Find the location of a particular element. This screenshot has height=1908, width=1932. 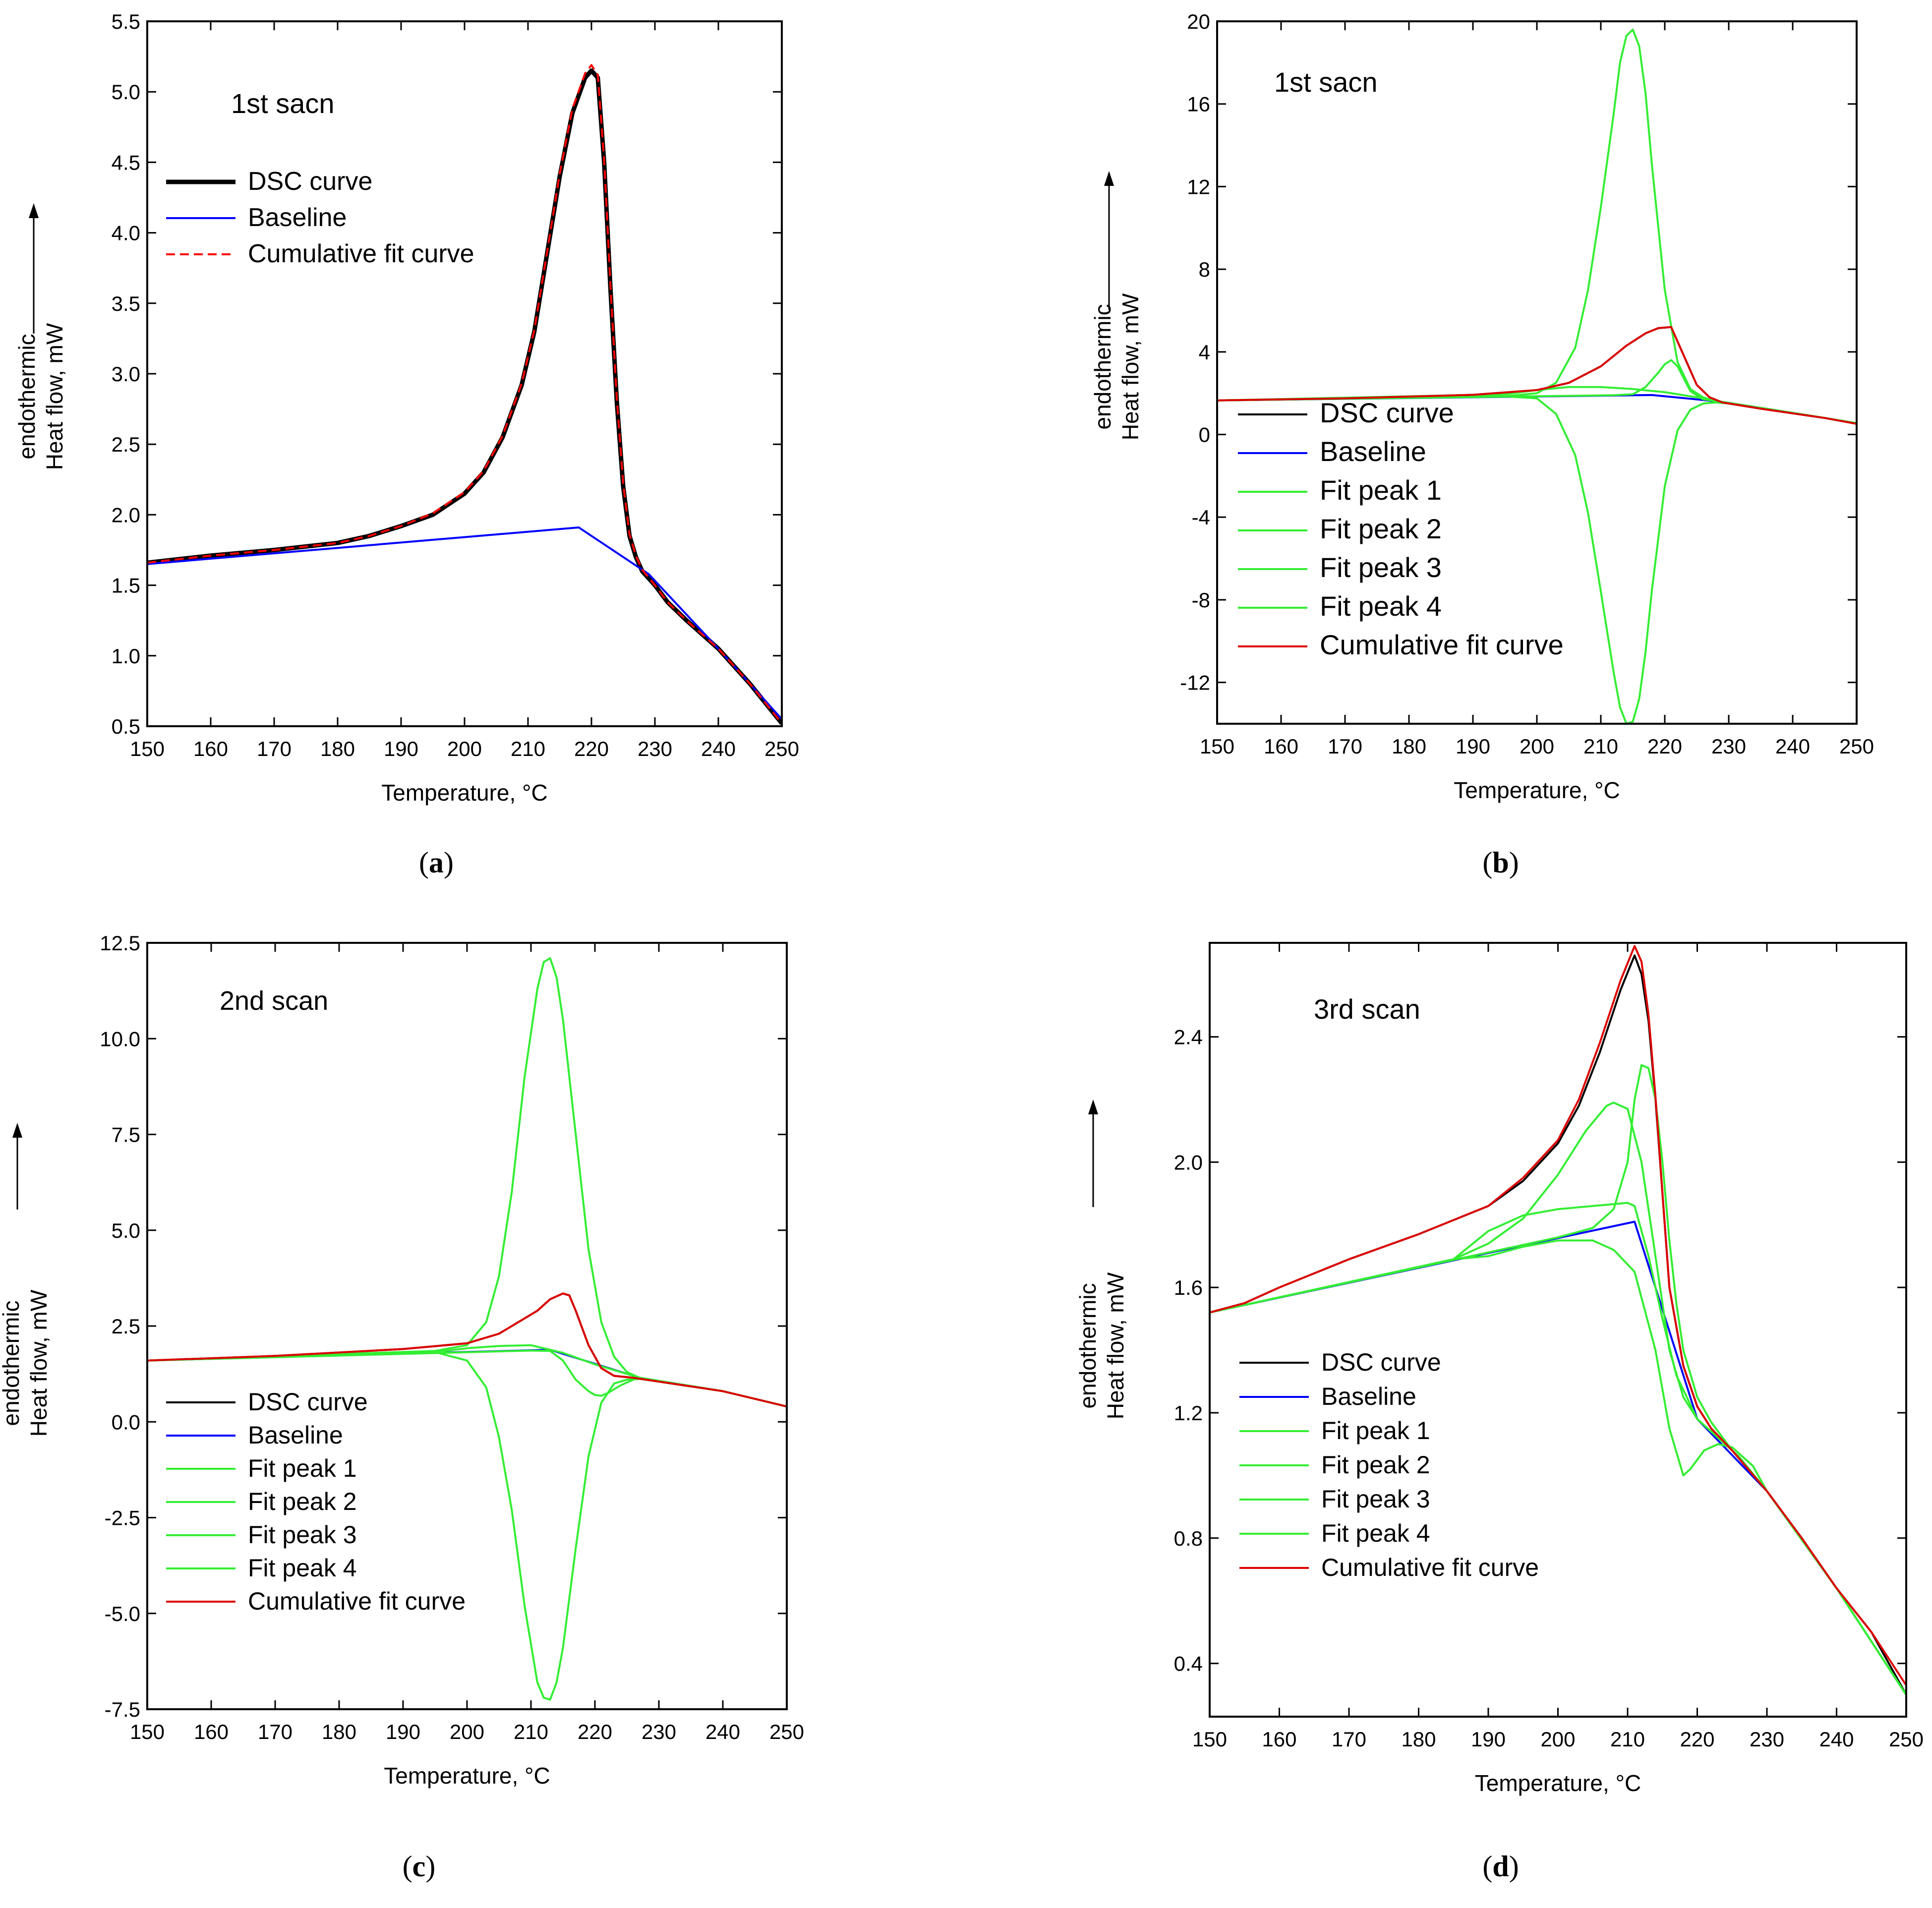

legend-entry: Fit peak 4 is located at coordinates (1375, 1533).